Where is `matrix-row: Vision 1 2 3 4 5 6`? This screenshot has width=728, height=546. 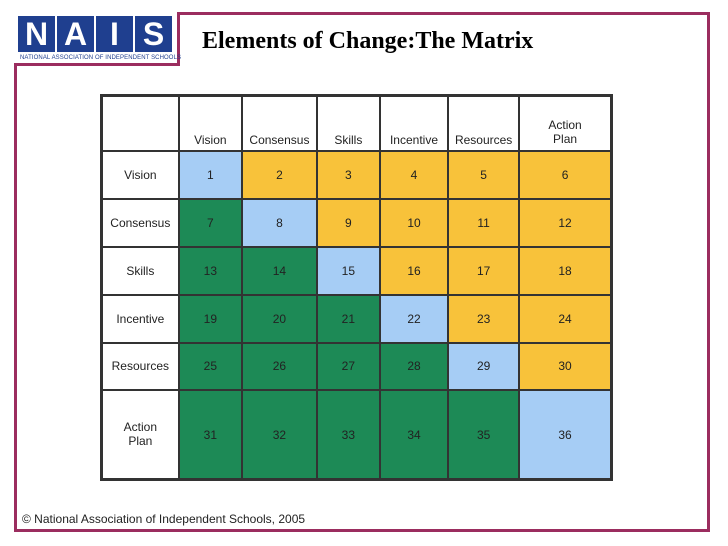 matrix-row: Vision 1 2 3 4 5 6 is located at coordinates (356, 175).